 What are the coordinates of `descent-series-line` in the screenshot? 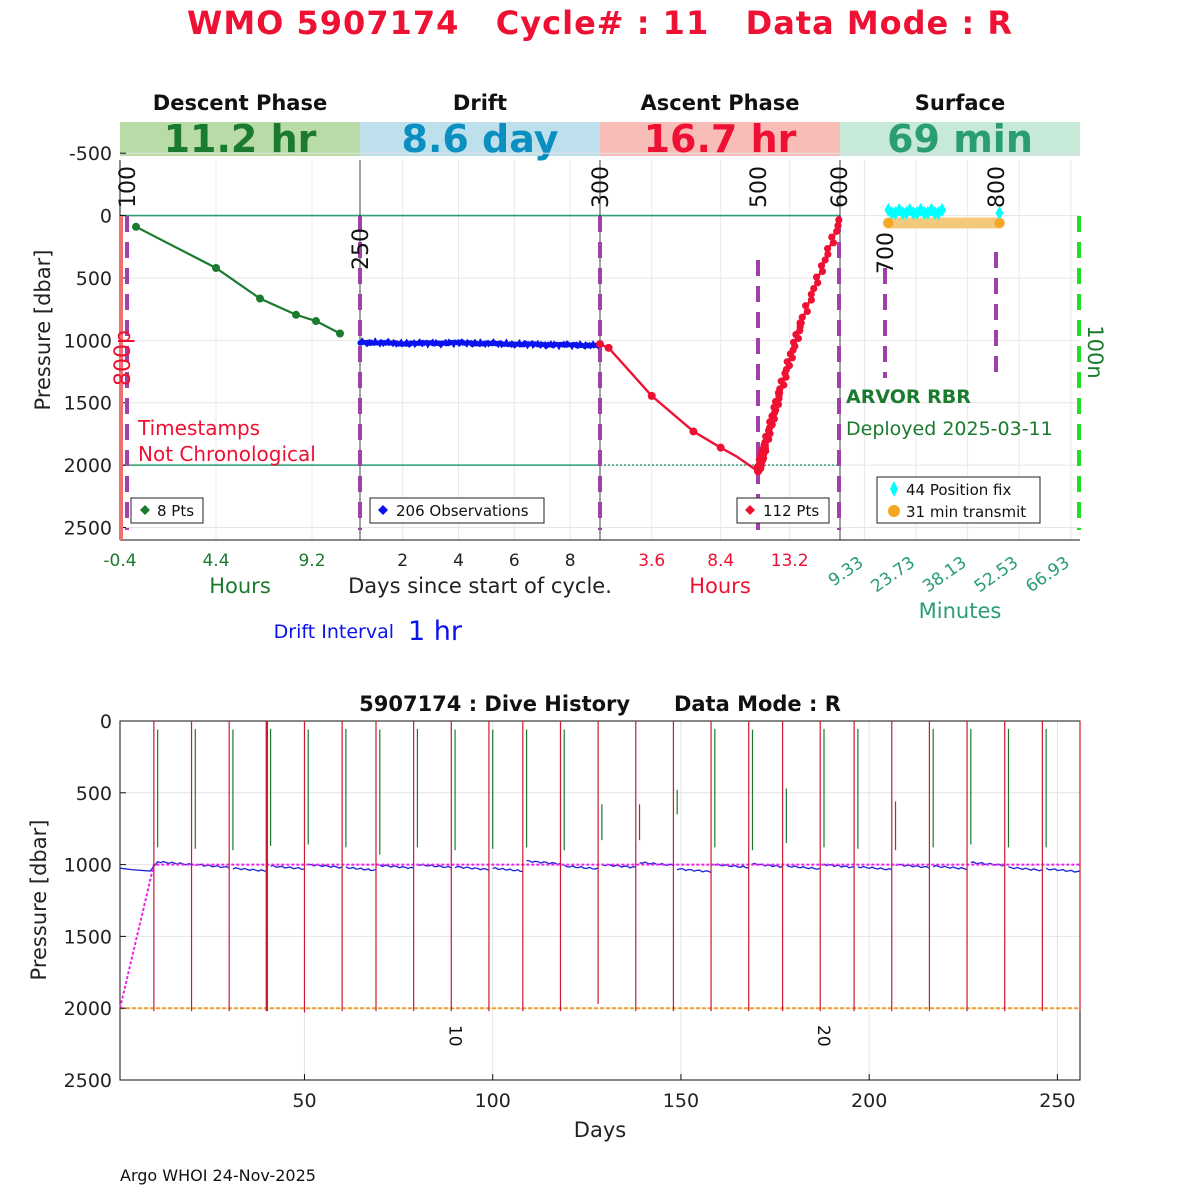 It's located at (238, 280).